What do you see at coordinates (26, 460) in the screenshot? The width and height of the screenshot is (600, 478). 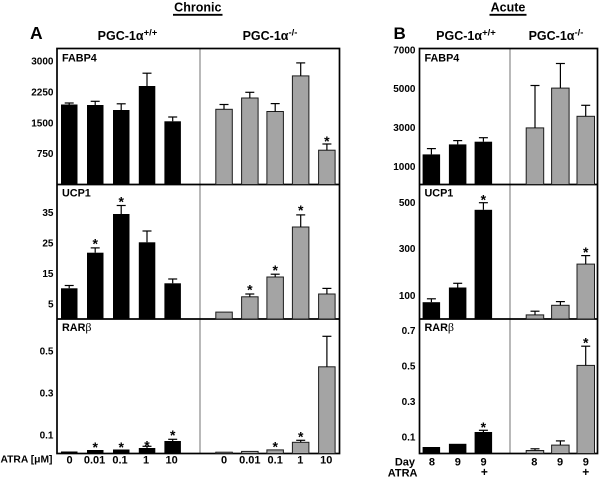 I see `svg-text: ATRA [μM]` at bounding box center [26, 460].